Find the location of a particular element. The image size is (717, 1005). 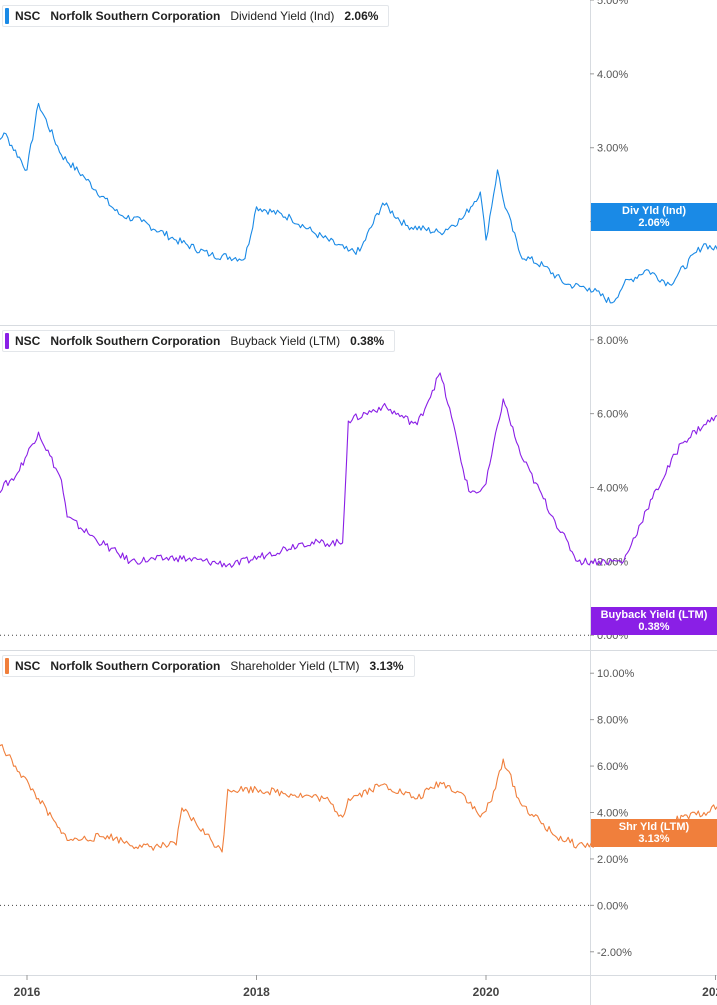

tag-label: Shr Yld (LTM) is located at coordinates (654, 826).